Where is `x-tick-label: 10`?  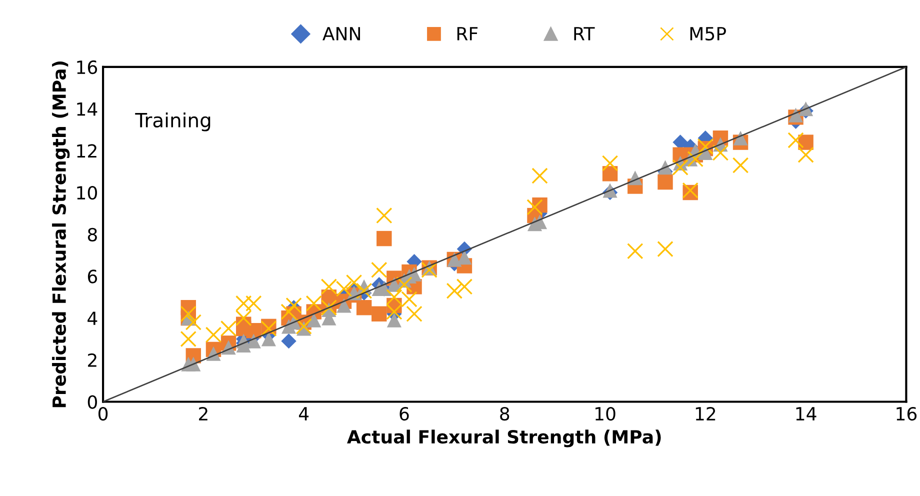
x-tick-label: 10 is located at coordinates (606, 413).